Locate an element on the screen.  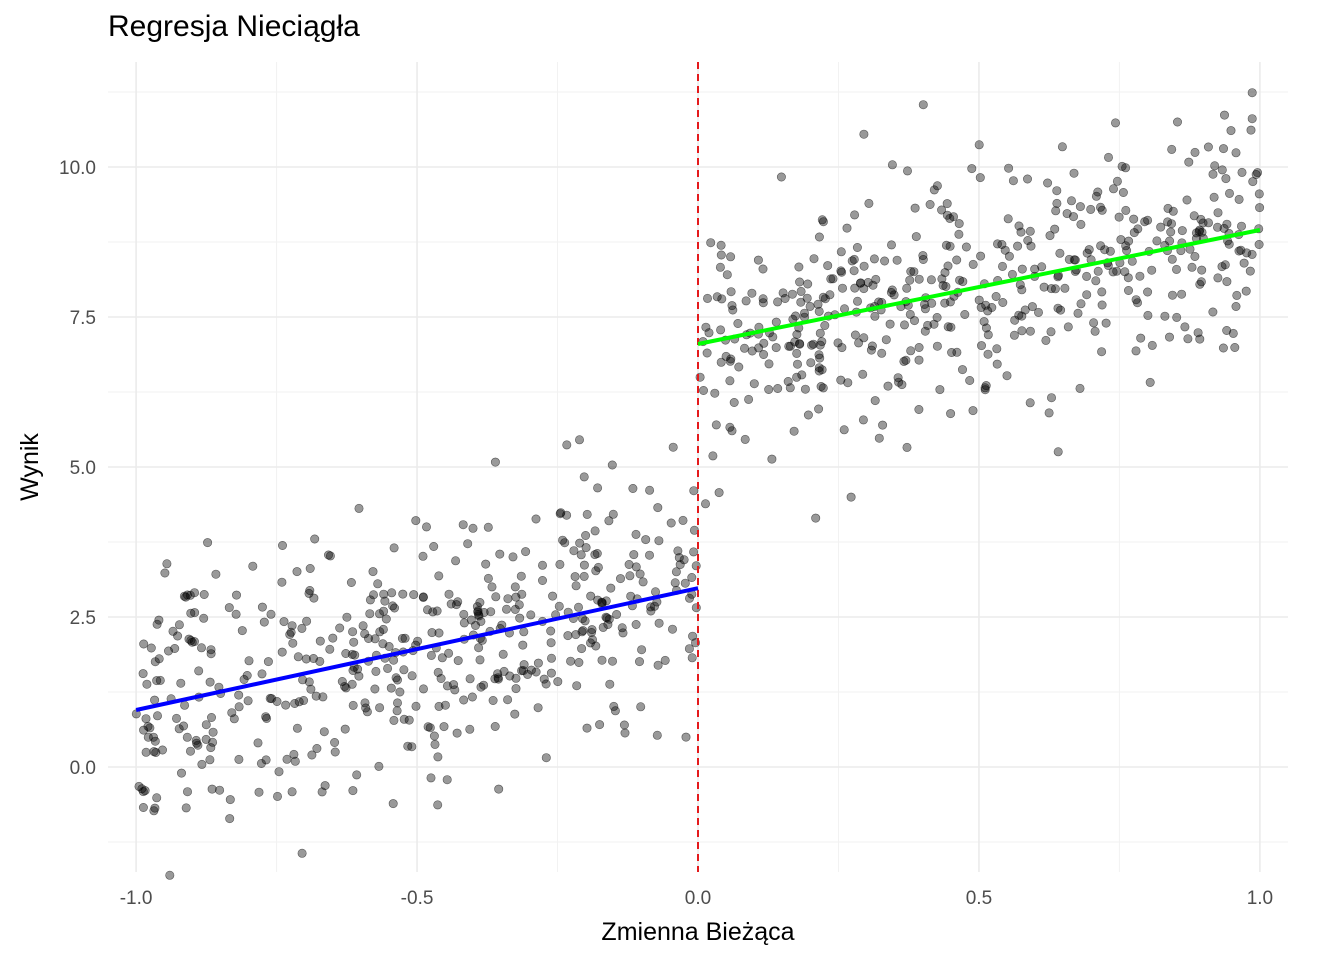
y-tick-label: 5.0 is located at coordinates (83, 468).